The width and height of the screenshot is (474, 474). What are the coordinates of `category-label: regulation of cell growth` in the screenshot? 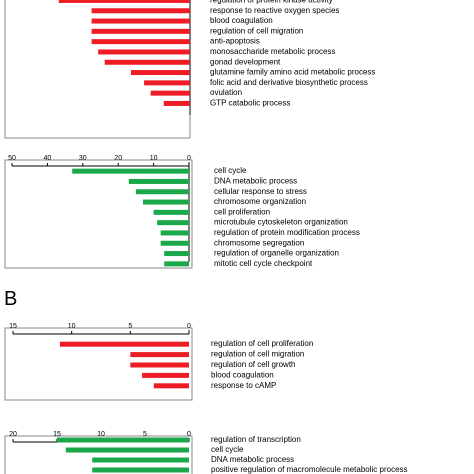 It's located at (253, 364).